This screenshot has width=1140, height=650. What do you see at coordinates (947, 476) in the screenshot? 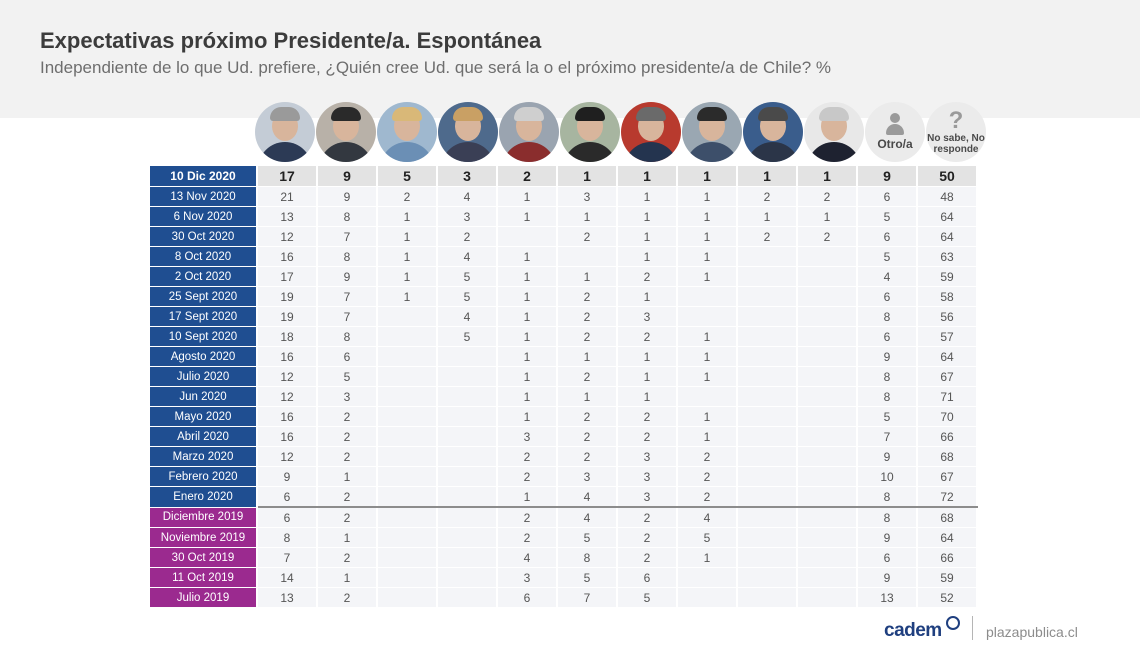
I see `table-cell: 67` at bounding box center [947, 476].